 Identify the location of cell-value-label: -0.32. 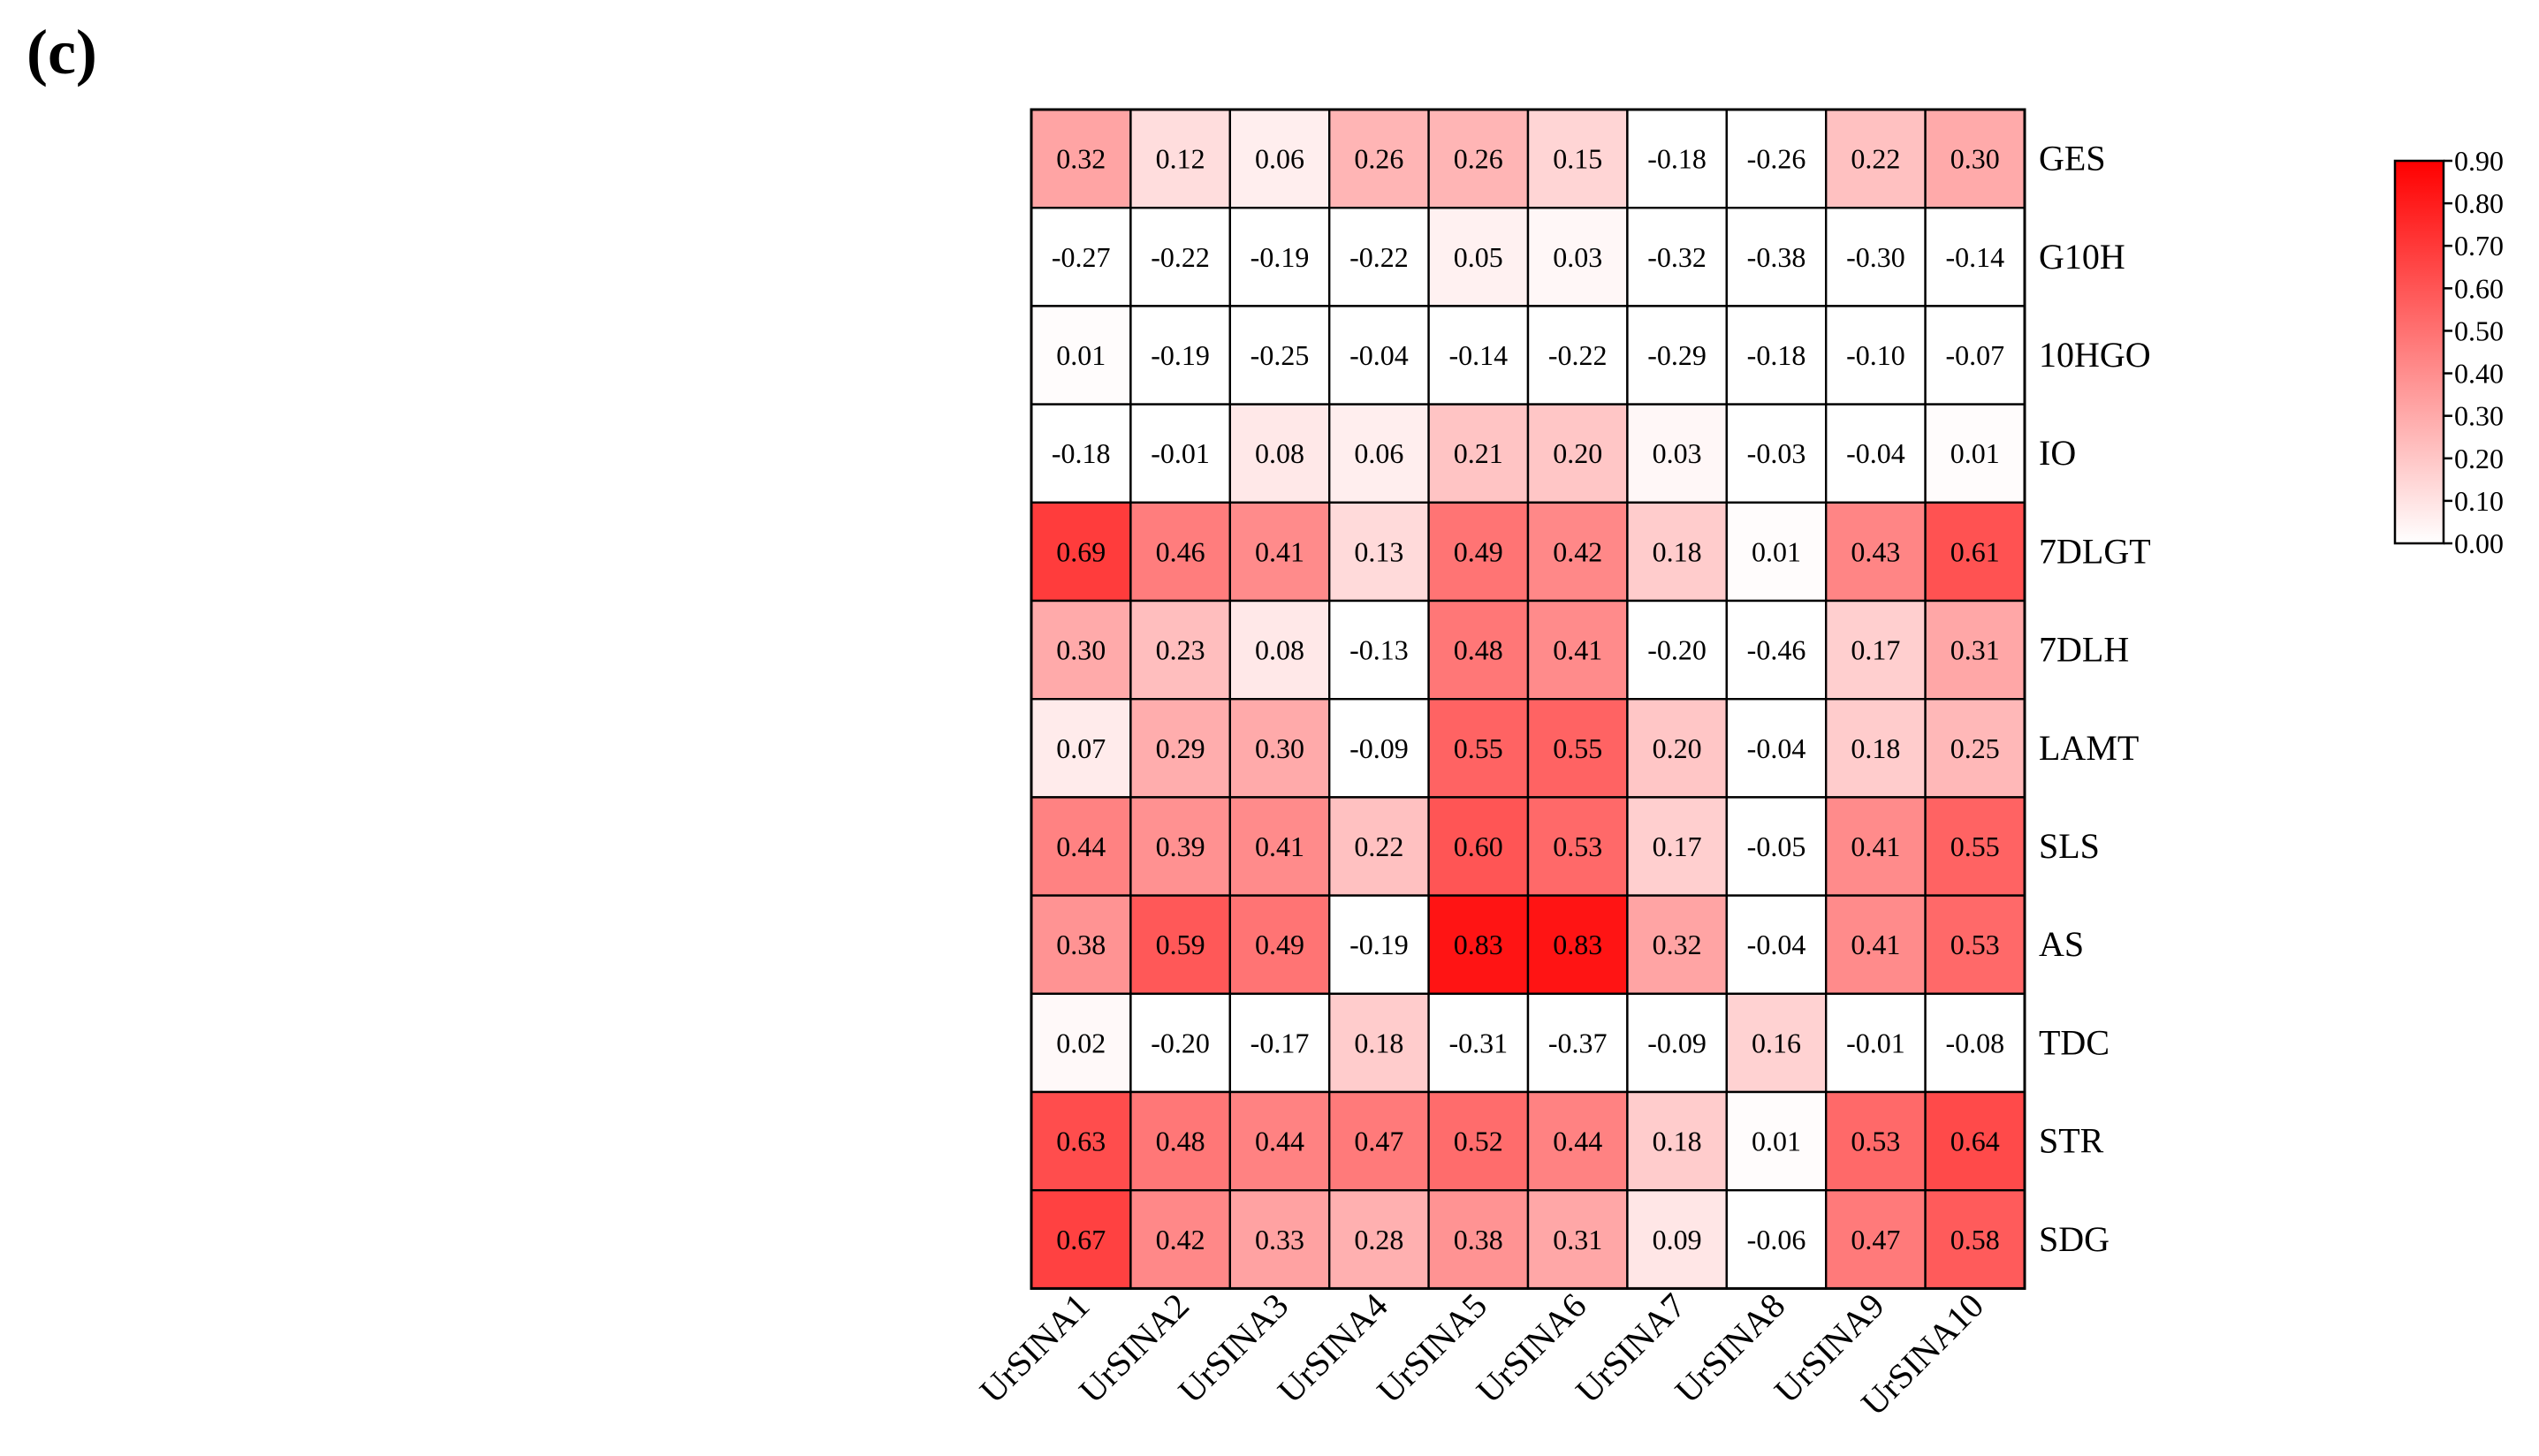
(1677, 257).